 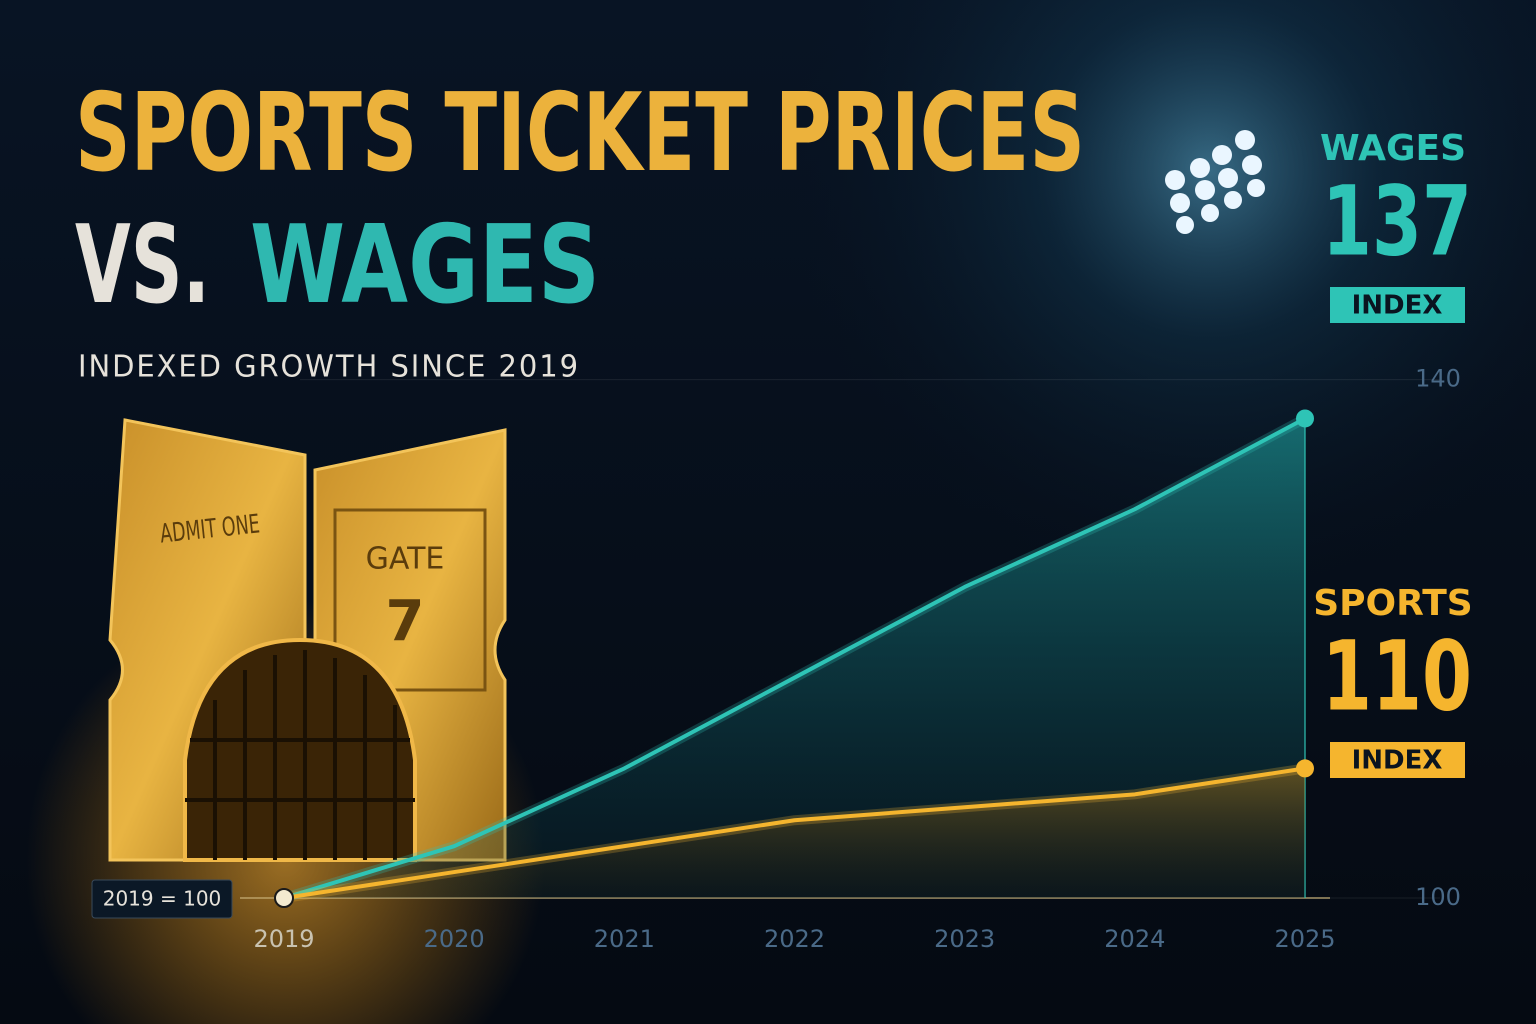 I want to click on base-note: 2019 = 100, so click(x=162, y=899).